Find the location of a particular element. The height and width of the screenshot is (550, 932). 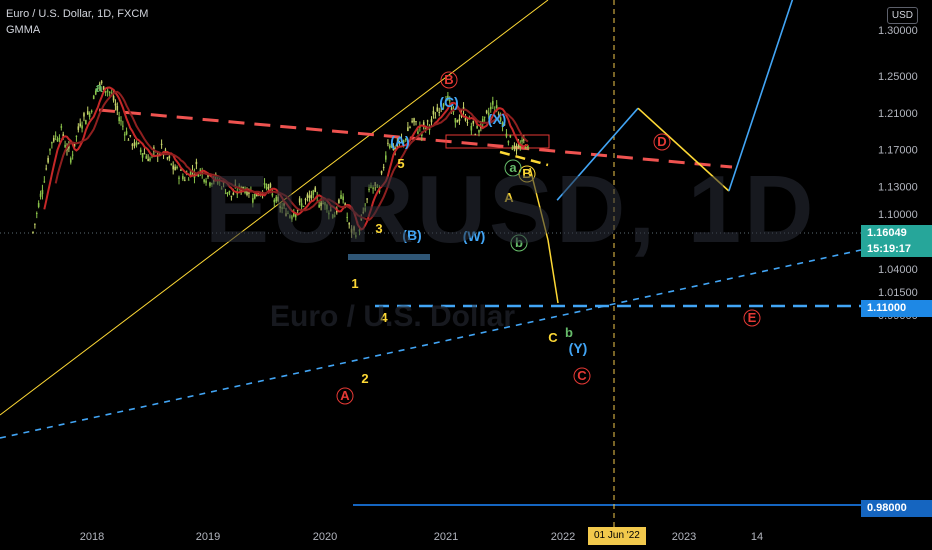

price-tick-label: 1.17000 is located at coordinates (898, 151).